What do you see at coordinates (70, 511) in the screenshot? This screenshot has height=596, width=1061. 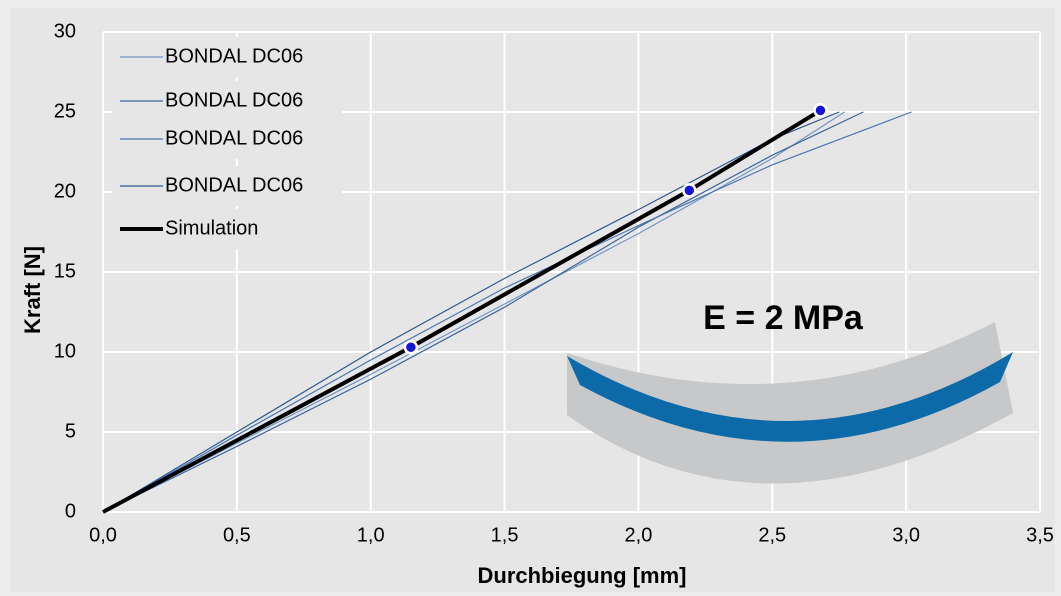 I see `y-tick-label: 0` at bounding box center [70, 511].